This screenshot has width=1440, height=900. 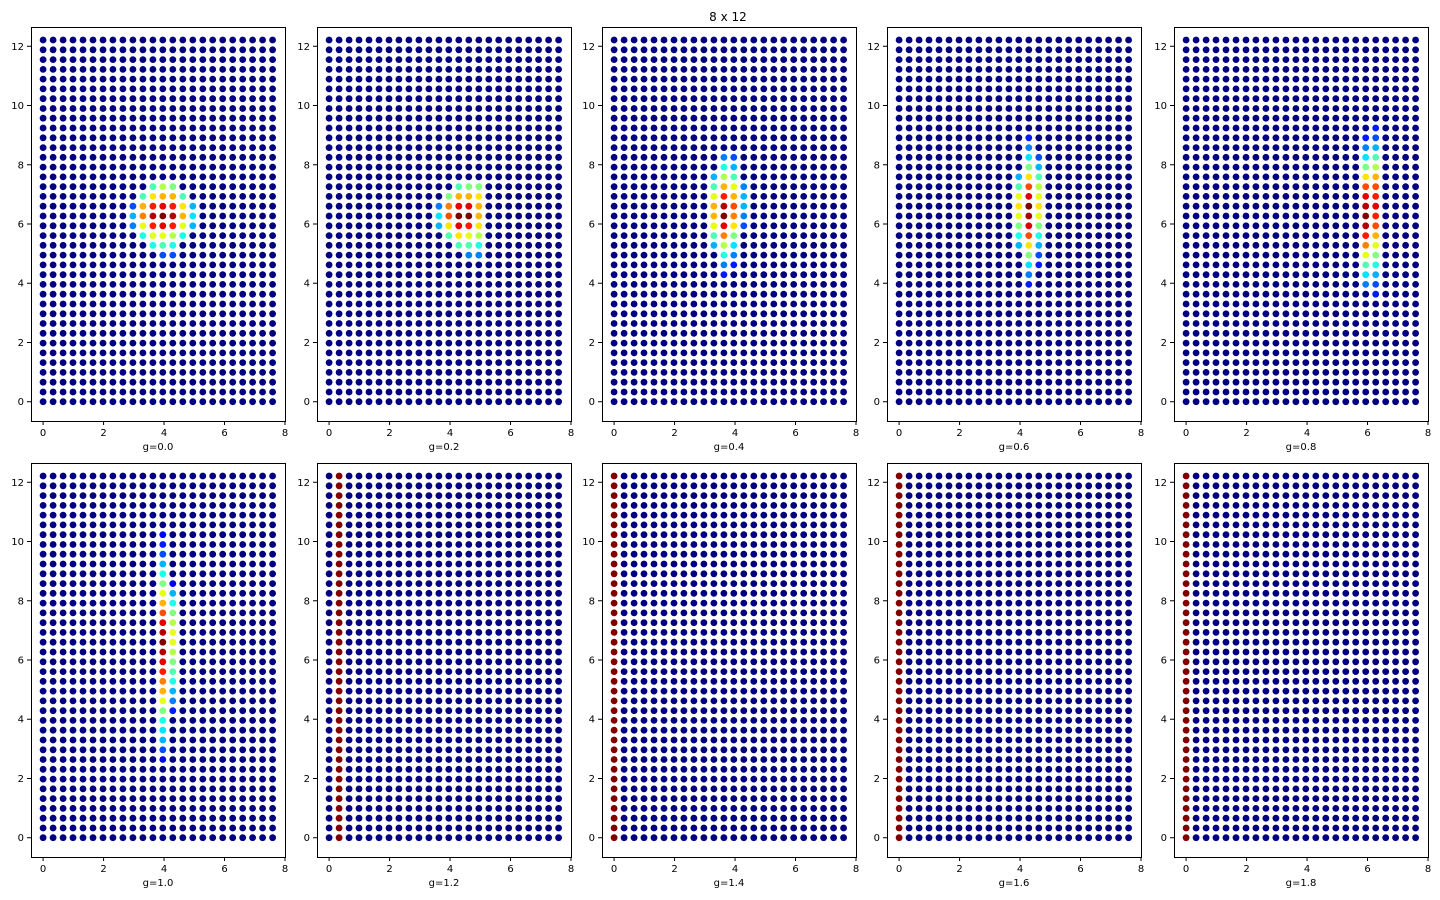 What do you see at coordinates (303, 47) in the screenshot?
I see `y-tick-label: 12` at bounding box center [303, 47].